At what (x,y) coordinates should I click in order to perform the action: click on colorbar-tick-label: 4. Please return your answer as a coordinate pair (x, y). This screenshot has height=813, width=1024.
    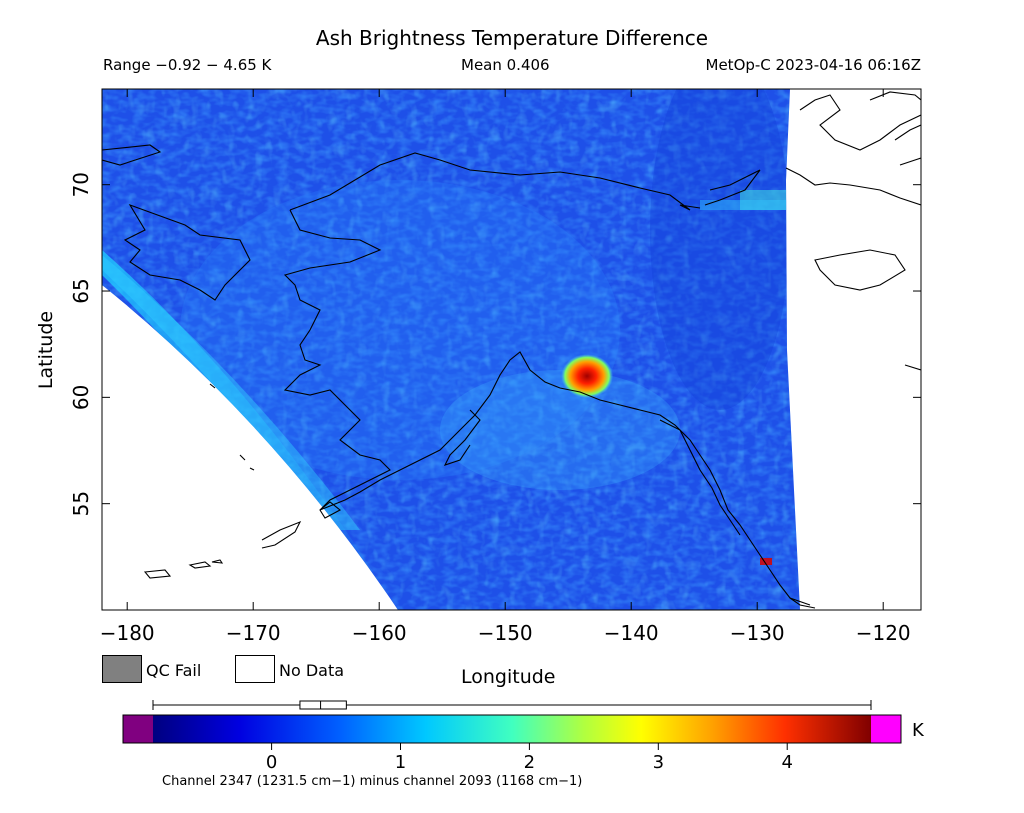
    Looking at the image, I should click on (786, 762).